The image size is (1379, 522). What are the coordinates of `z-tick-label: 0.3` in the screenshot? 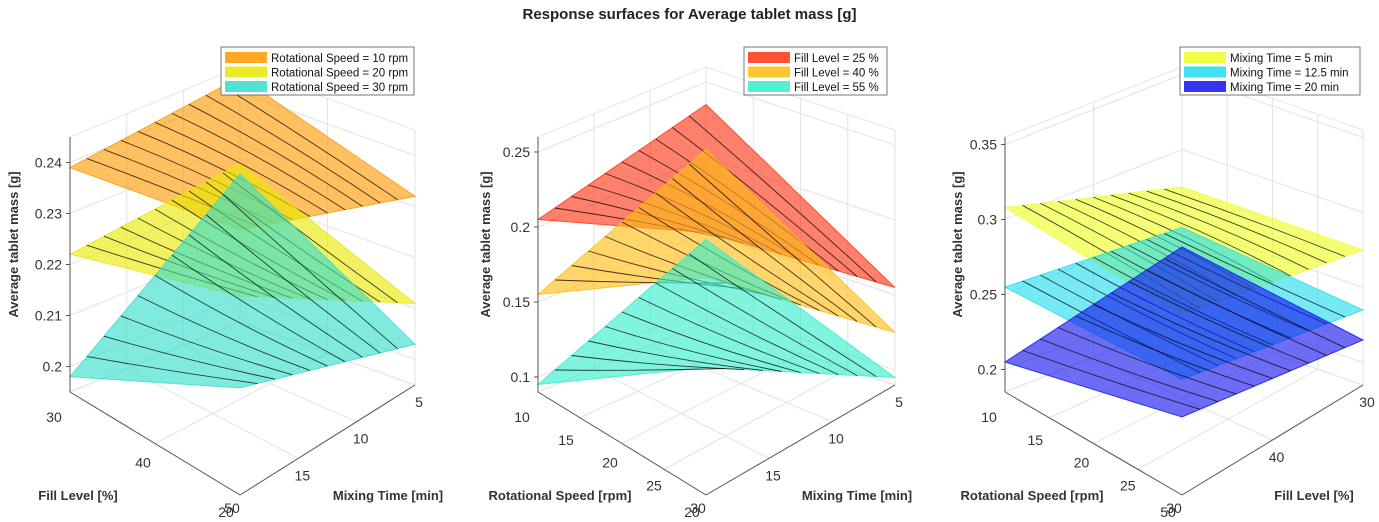 It's located at (988, 220).